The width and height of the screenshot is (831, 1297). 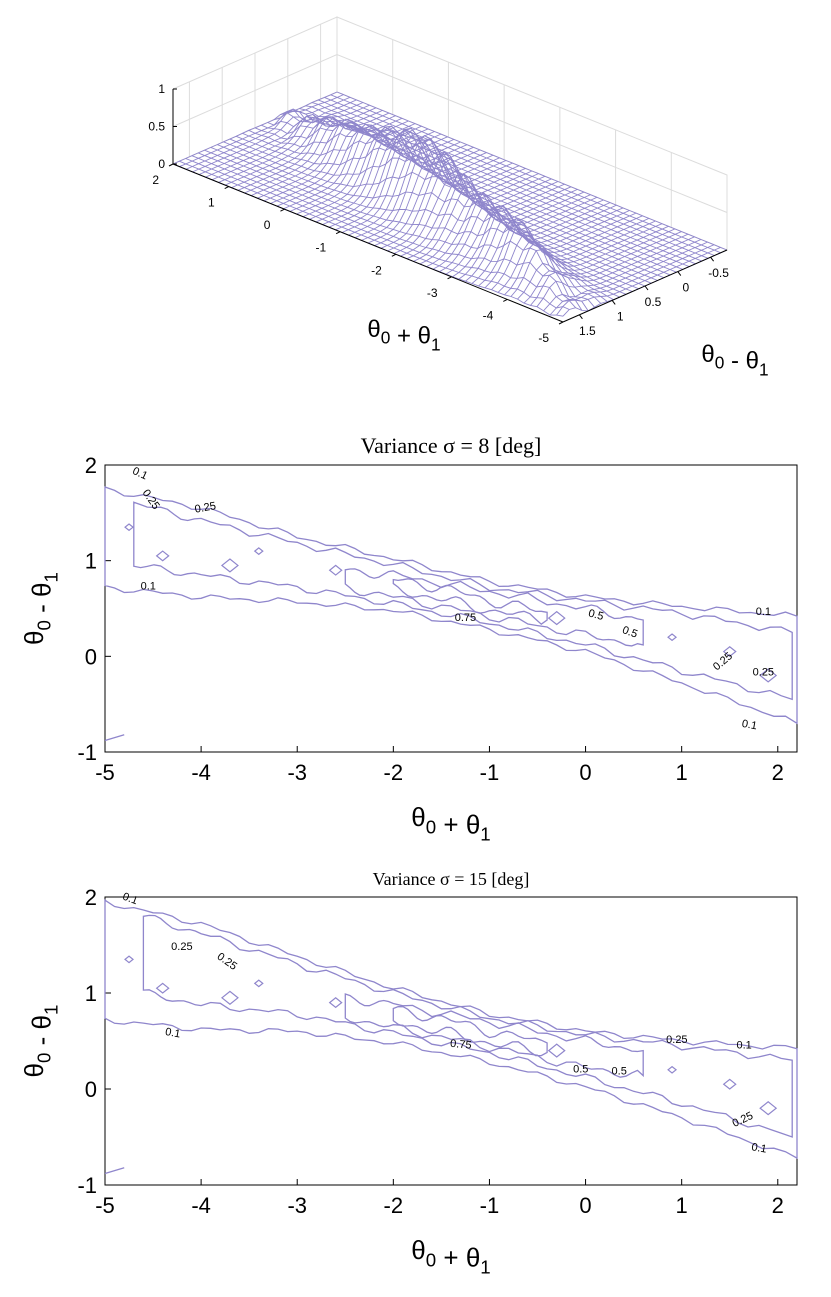 I want to click on y-tick-label: 1.5, so click(x=587, y=331).